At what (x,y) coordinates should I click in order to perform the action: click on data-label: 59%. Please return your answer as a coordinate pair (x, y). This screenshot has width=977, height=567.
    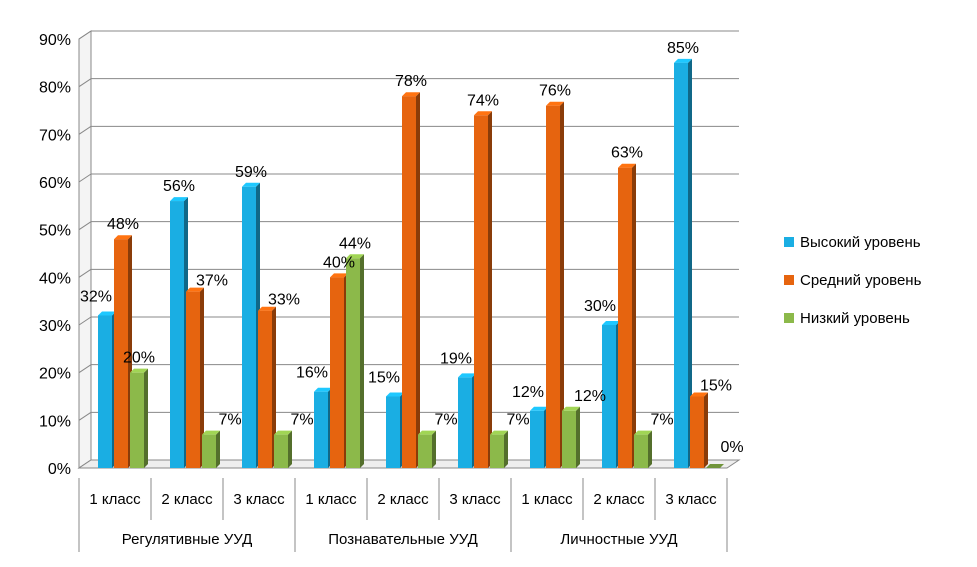
    Looking at the image, I should click on (251, 172).